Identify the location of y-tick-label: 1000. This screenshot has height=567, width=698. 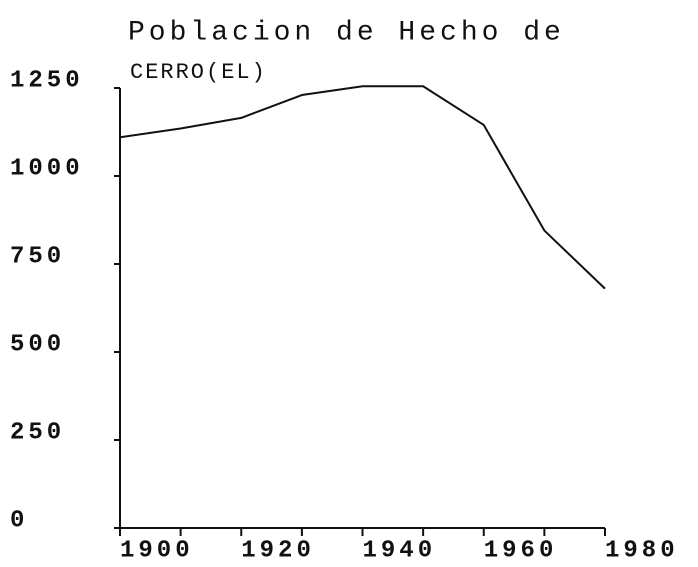
(47, 168).